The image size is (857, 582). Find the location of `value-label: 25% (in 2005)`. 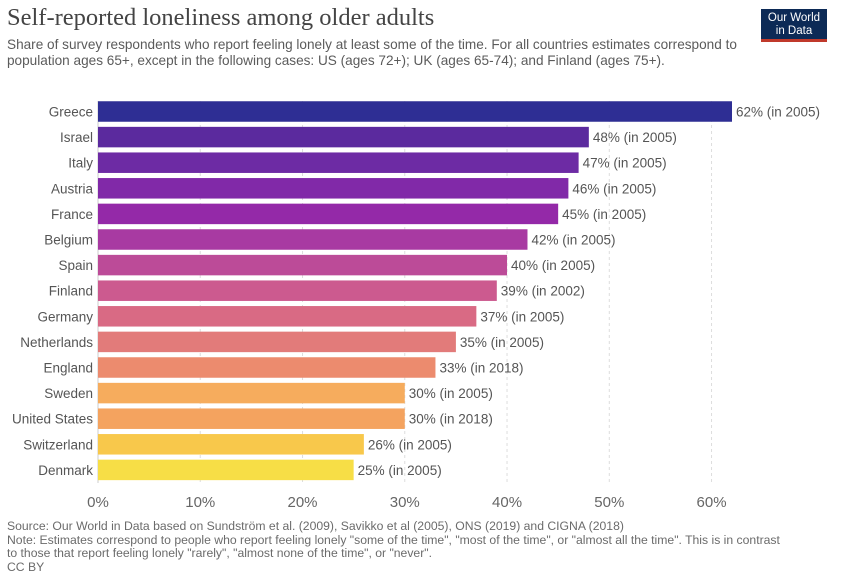

value-label: 25% (in 2005) is located at coordinates (400, 470).